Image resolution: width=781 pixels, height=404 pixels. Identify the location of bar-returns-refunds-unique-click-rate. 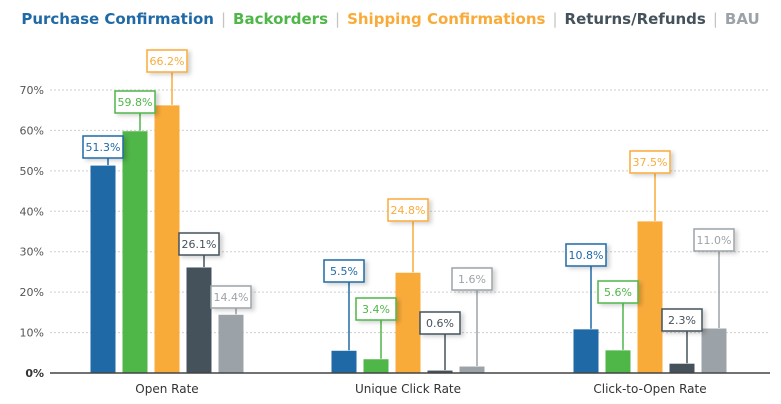
(440, 371).